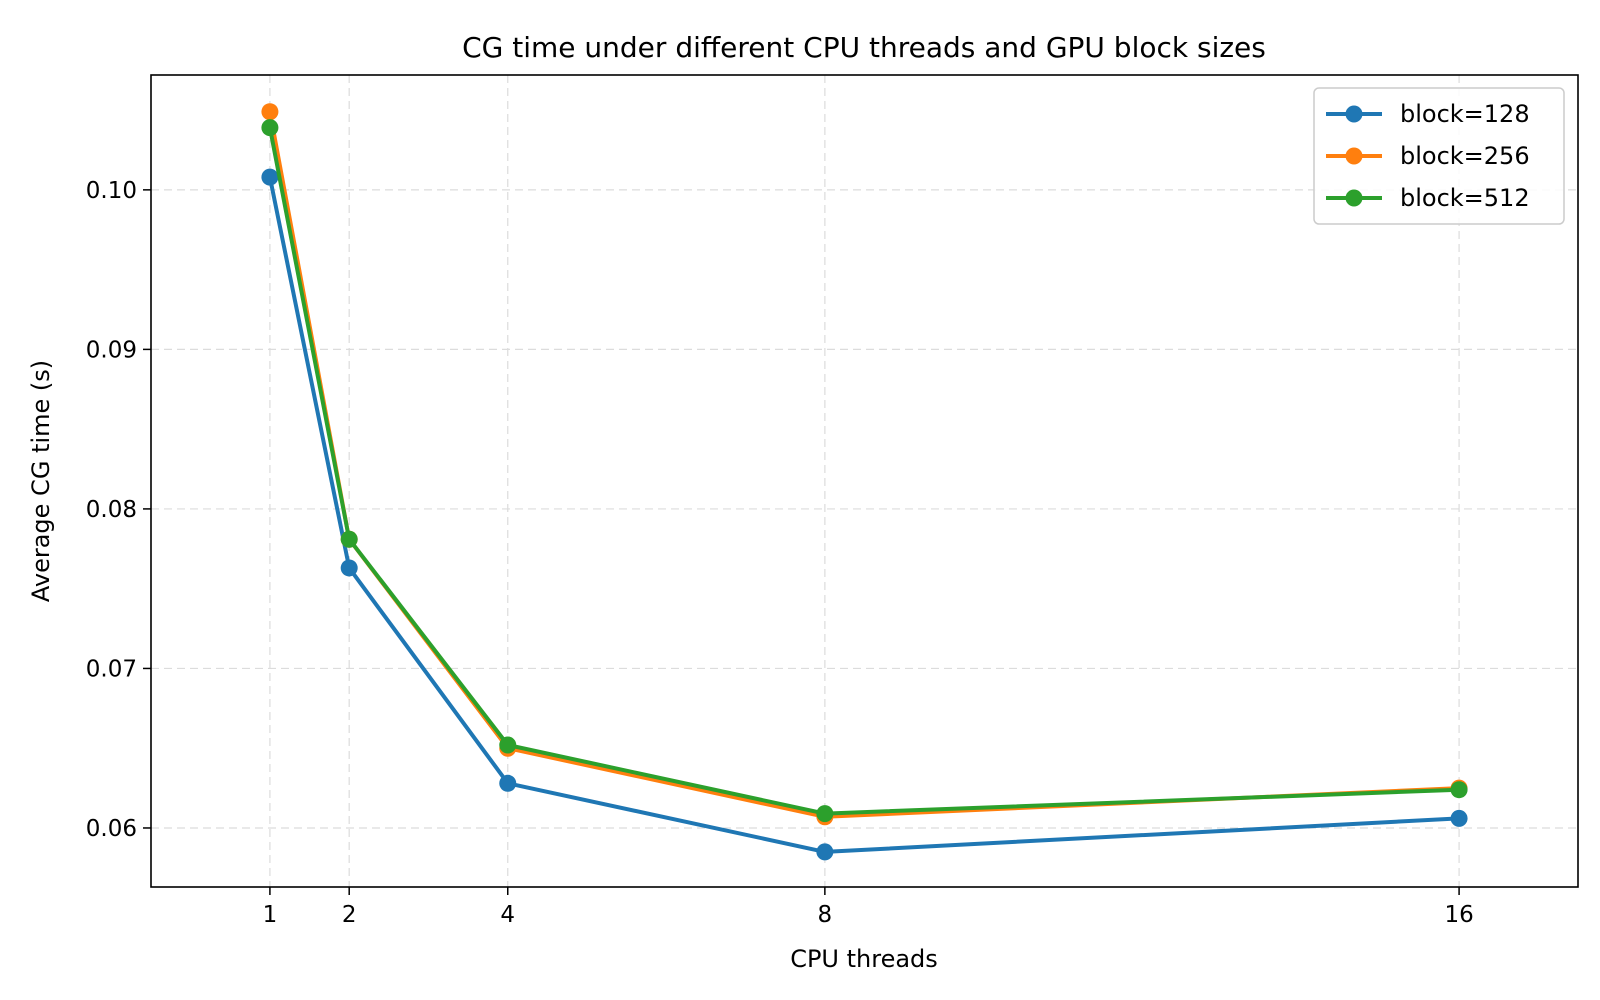  What do you see at coordinates (349, 915) in the screenshot?
I see `x-tick-label: 2` at bounding box center [349, 915].